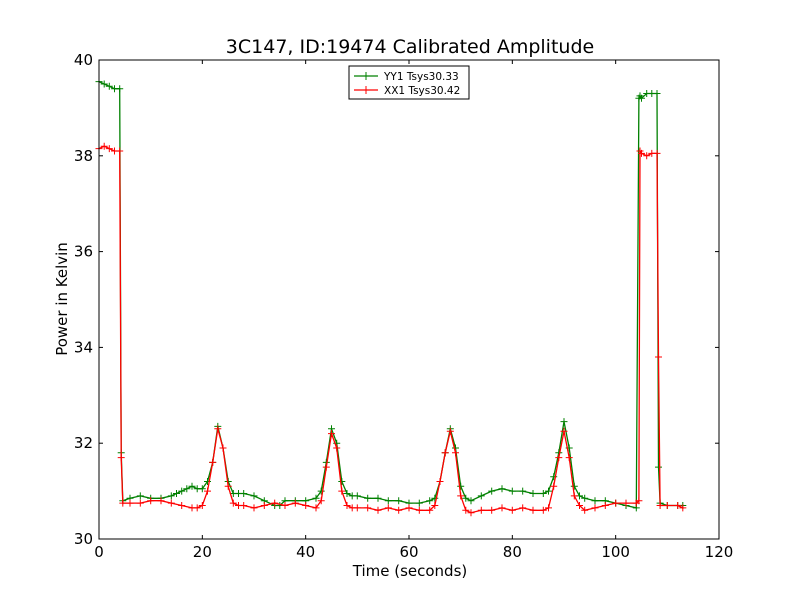  What do you see at coordinates (83, 347) in the screenshot?
I see `y-tick-label: 34` at bounding box center [83, 347].